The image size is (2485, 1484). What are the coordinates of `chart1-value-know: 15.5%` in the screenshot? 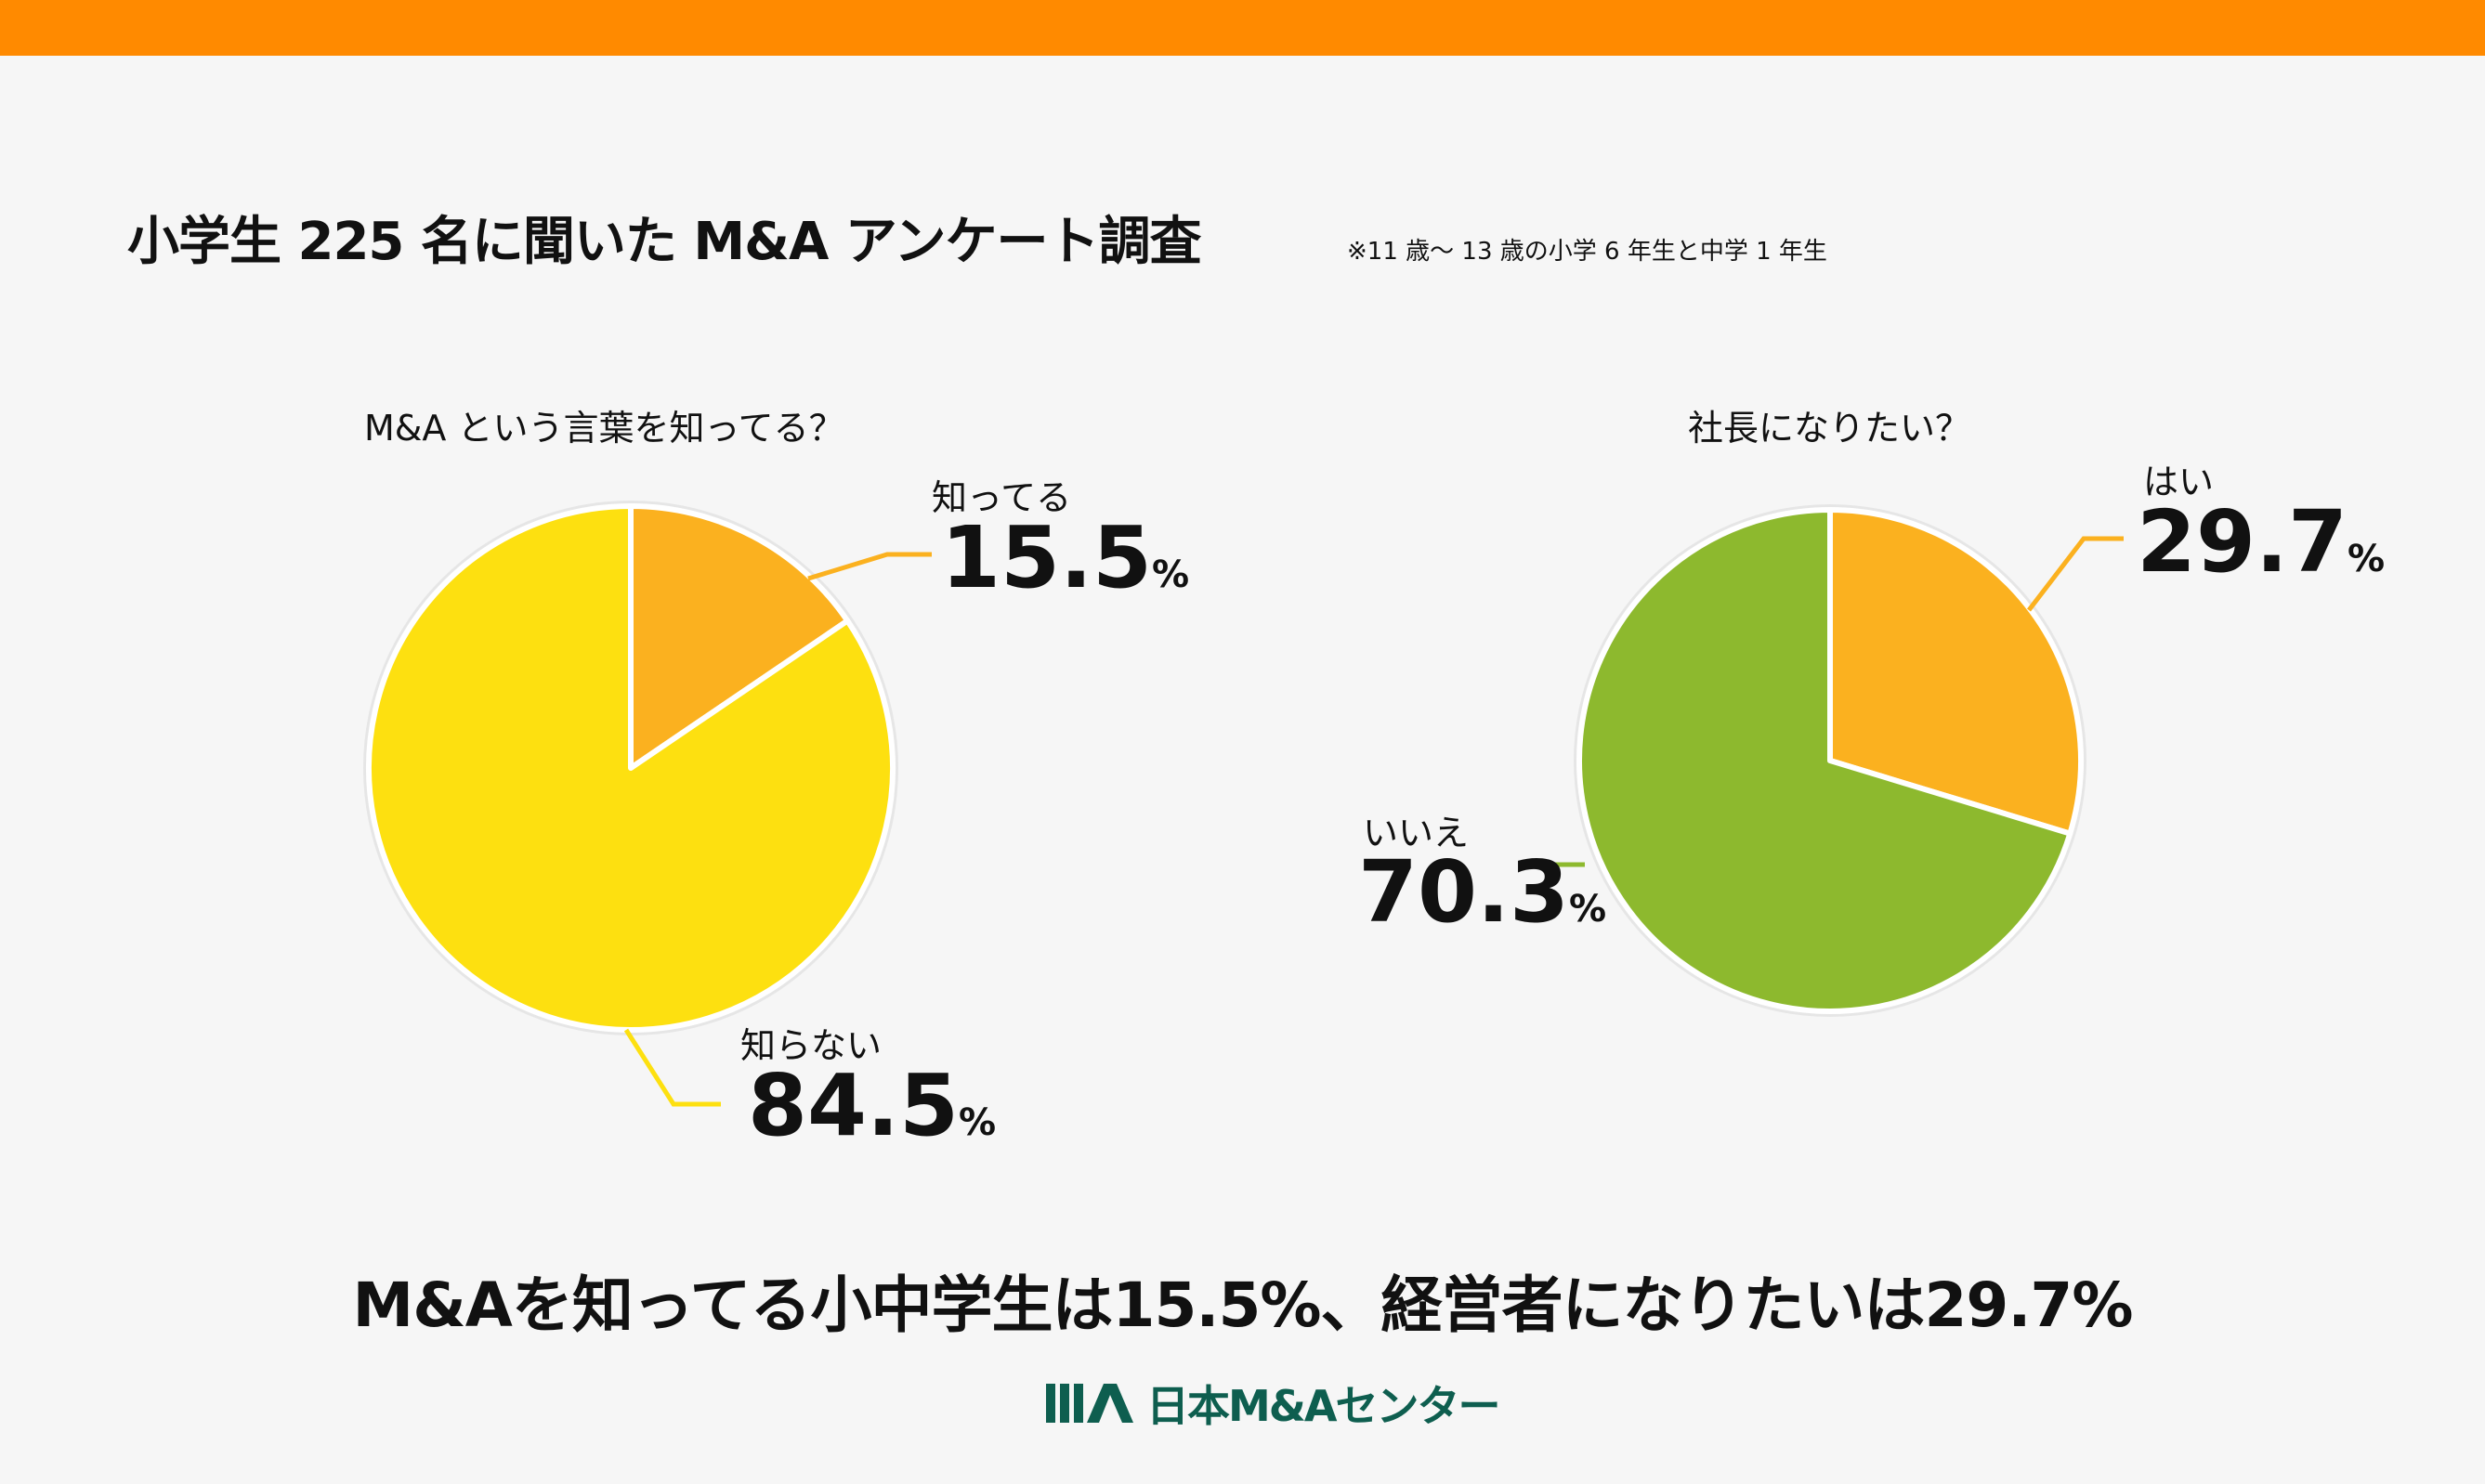 It's located at (1065, 558).